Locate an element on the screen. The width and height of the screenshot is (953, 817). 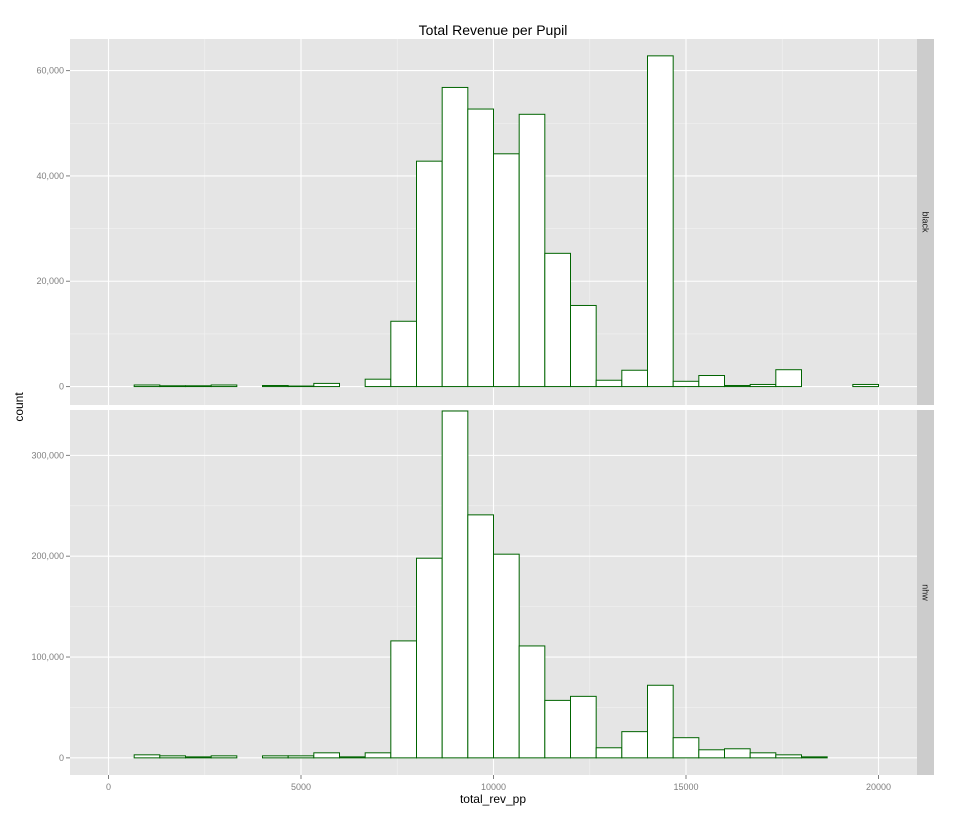
chart-title: Total Revenue per Pupil is located at coordinates (493, 30).